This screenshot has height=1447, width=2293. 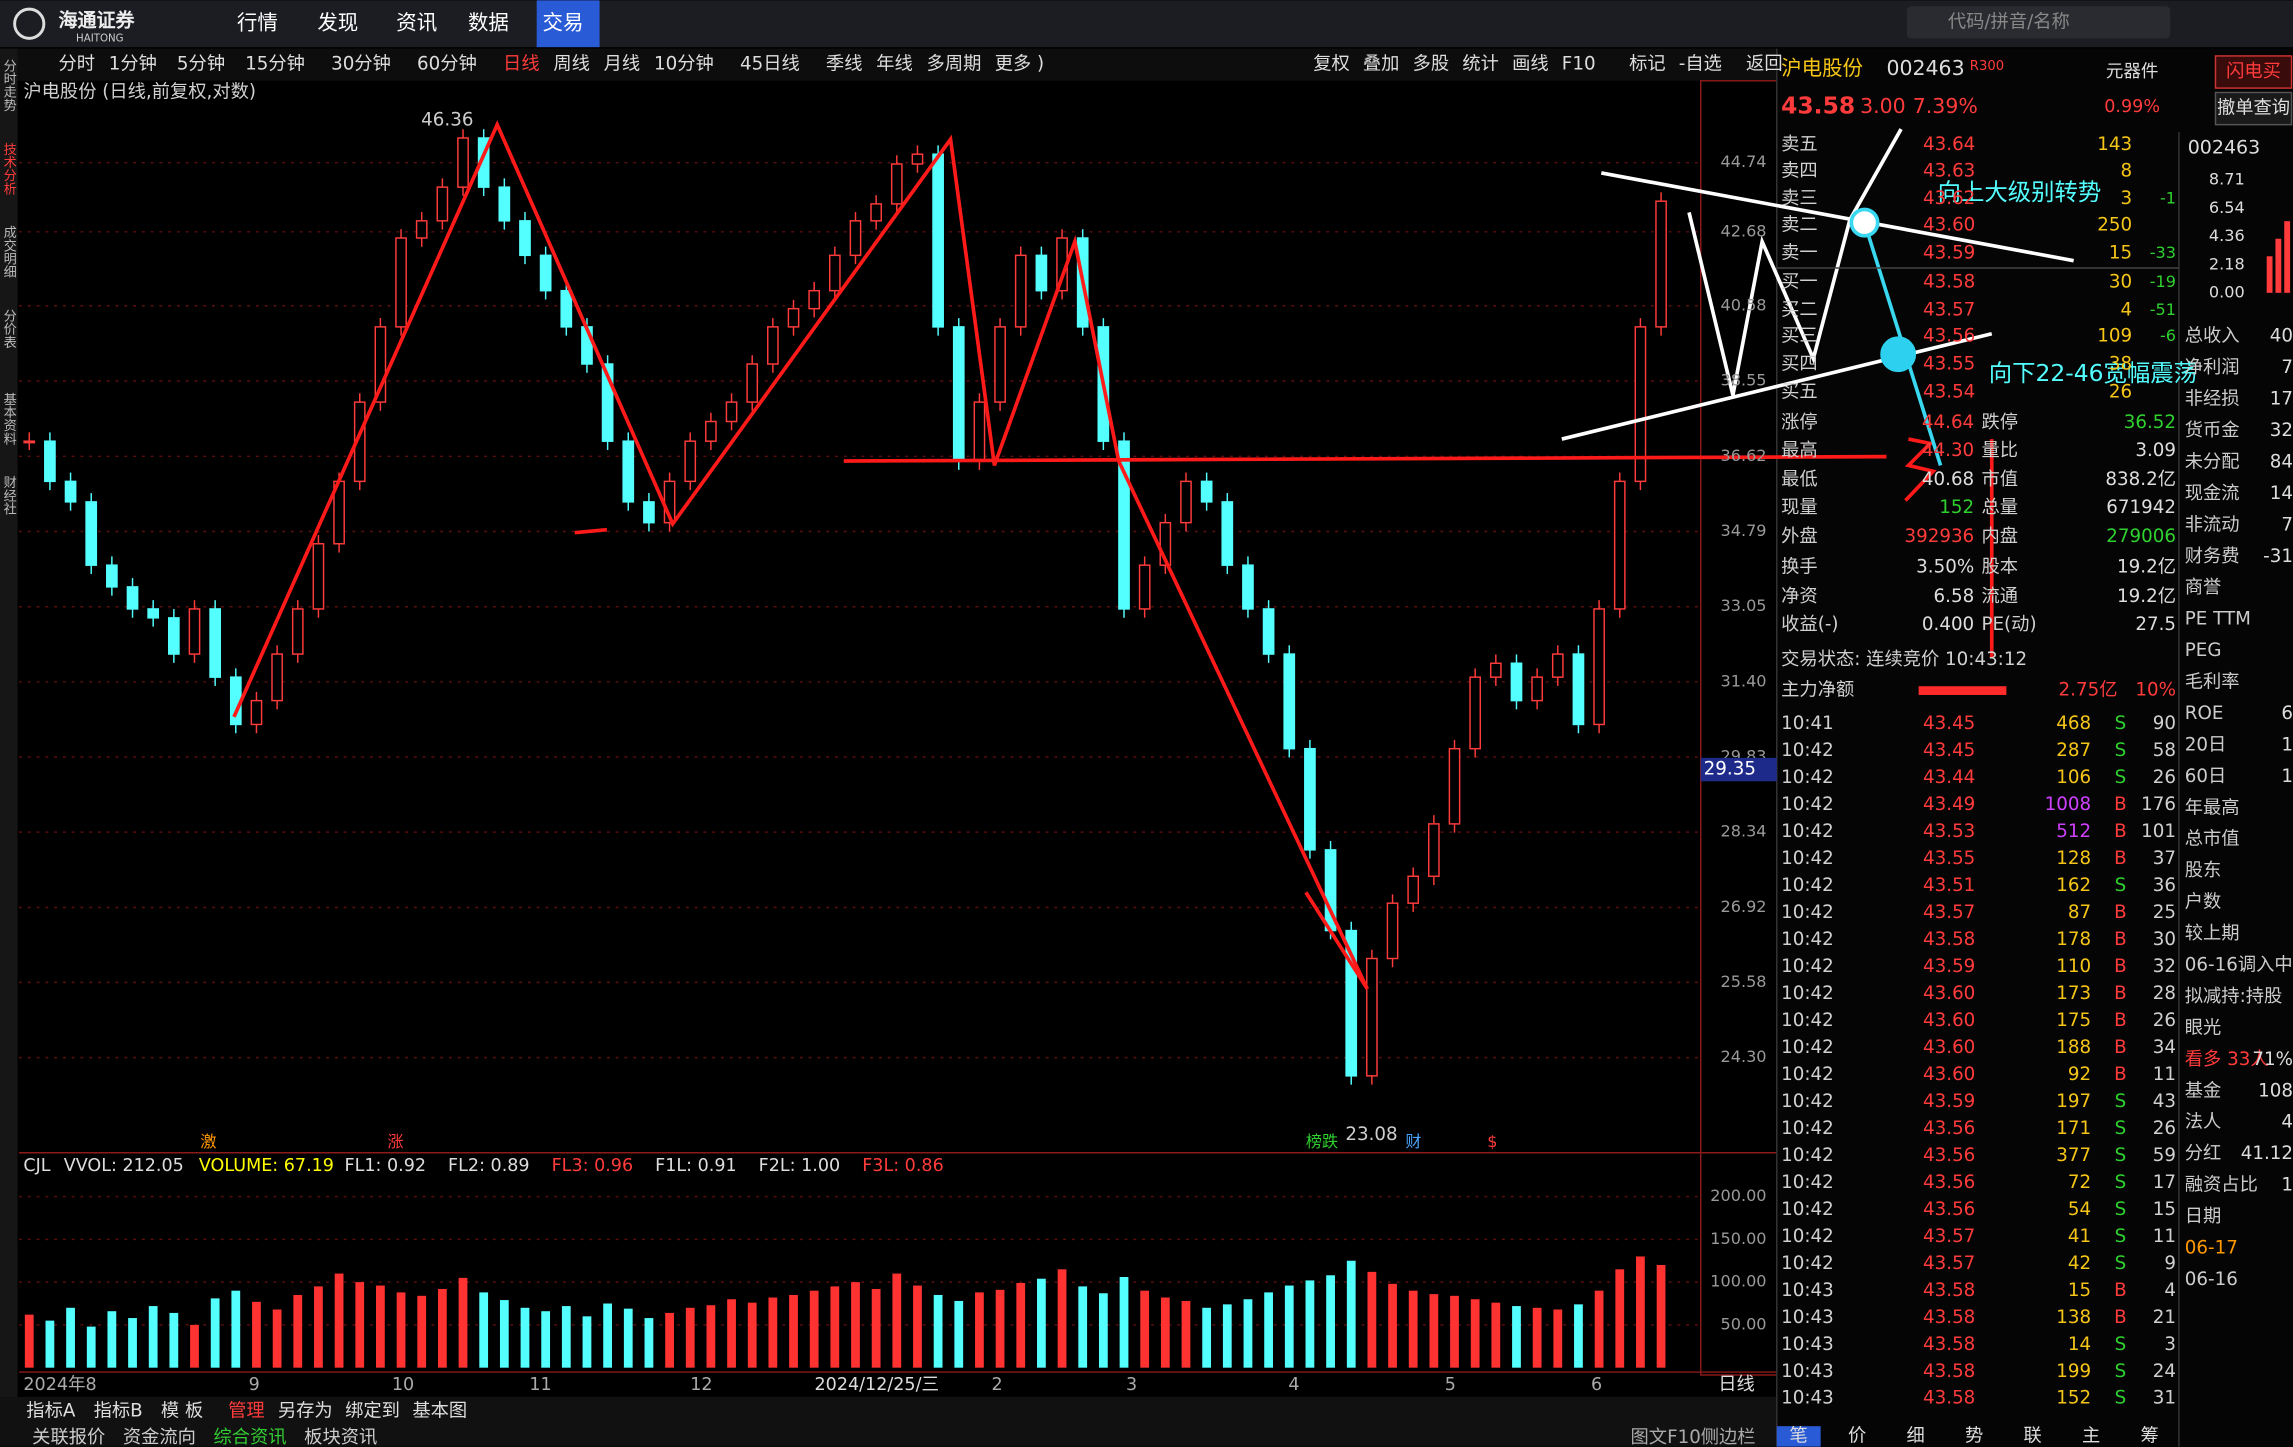 What do you see at coordinates (372, 1411) in the screenshot?
I see `indicator-tab: 绑定到` at bounding box center [372, 1411].